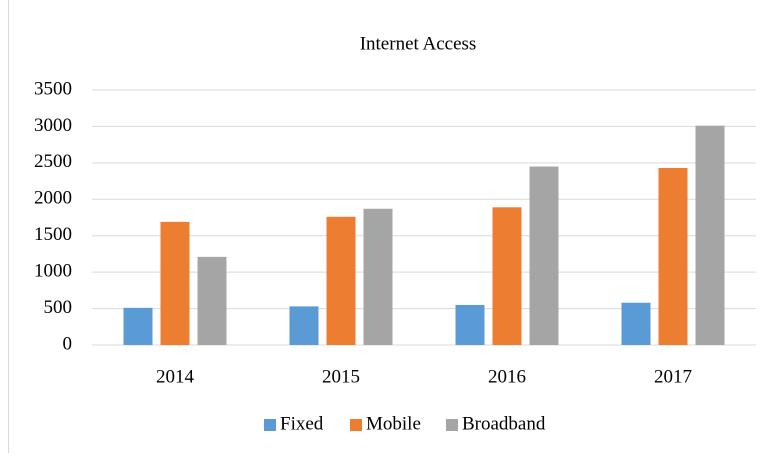  Describe the element at coordinates (53, 234) in the screenshot. I see `y-tick-label: 1500` at that location.